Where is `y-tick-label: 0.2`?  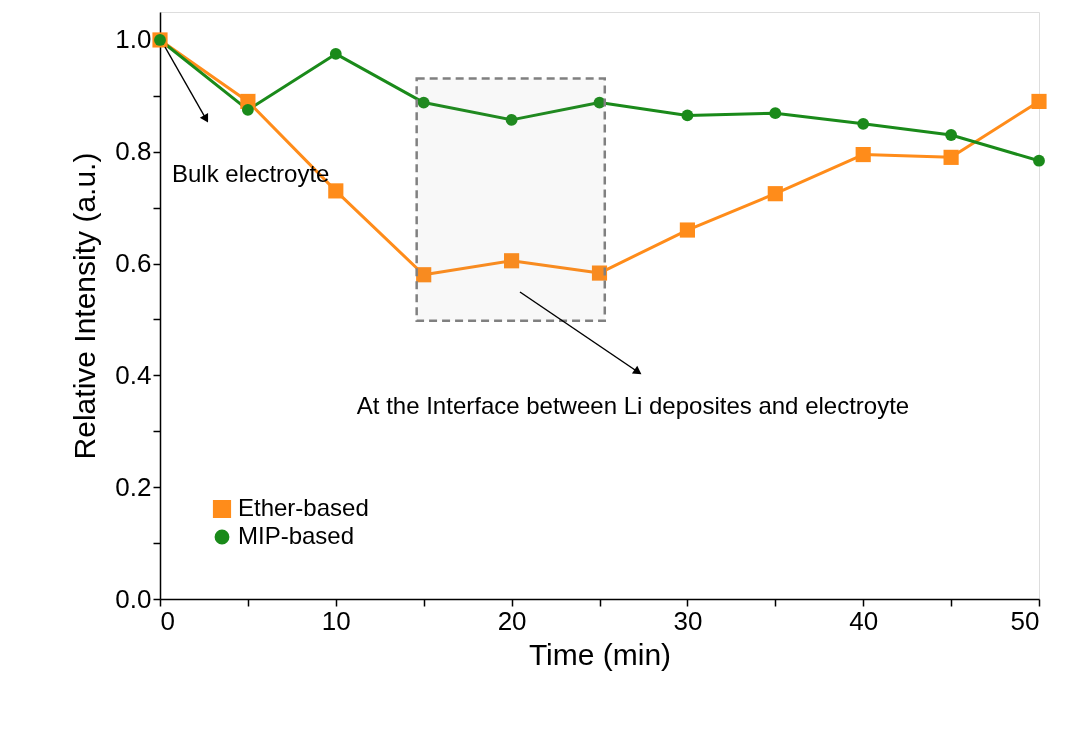
y-tick-label: 0.2 is located at coordinates (133, 486).